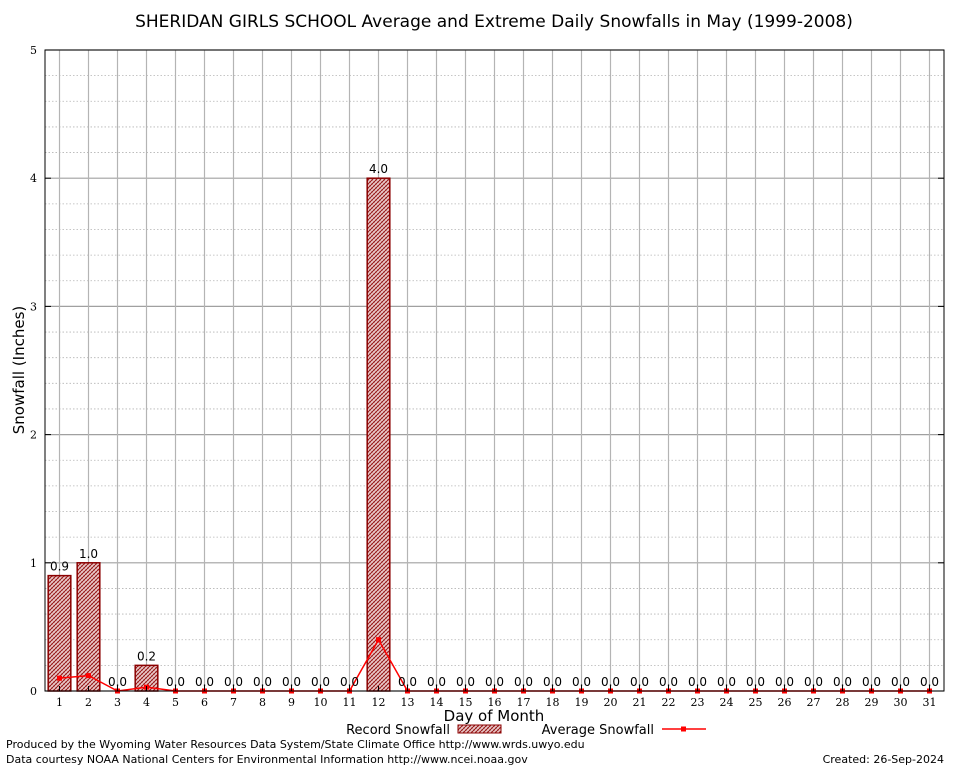  What do you see at coordinates (204, 702) in the screenshot?
I see `x-tick-label: 6` at bounding box center [204, 702].